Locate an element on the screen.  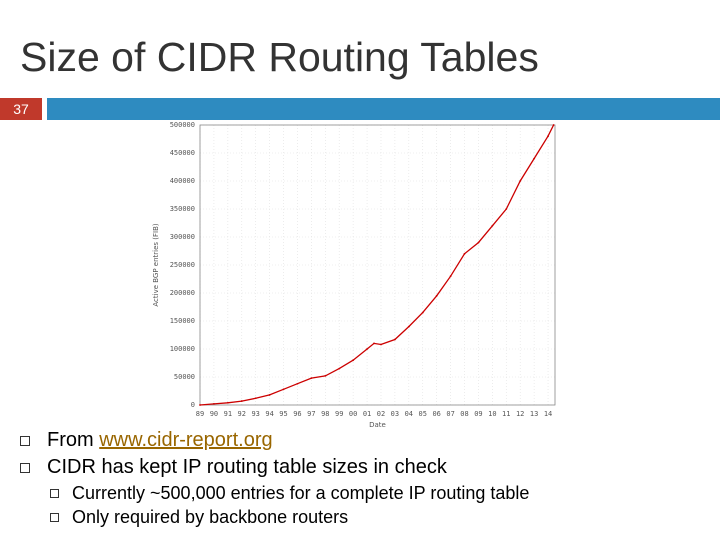
x-tick-label: 11 is located at coordinates (506, 414).